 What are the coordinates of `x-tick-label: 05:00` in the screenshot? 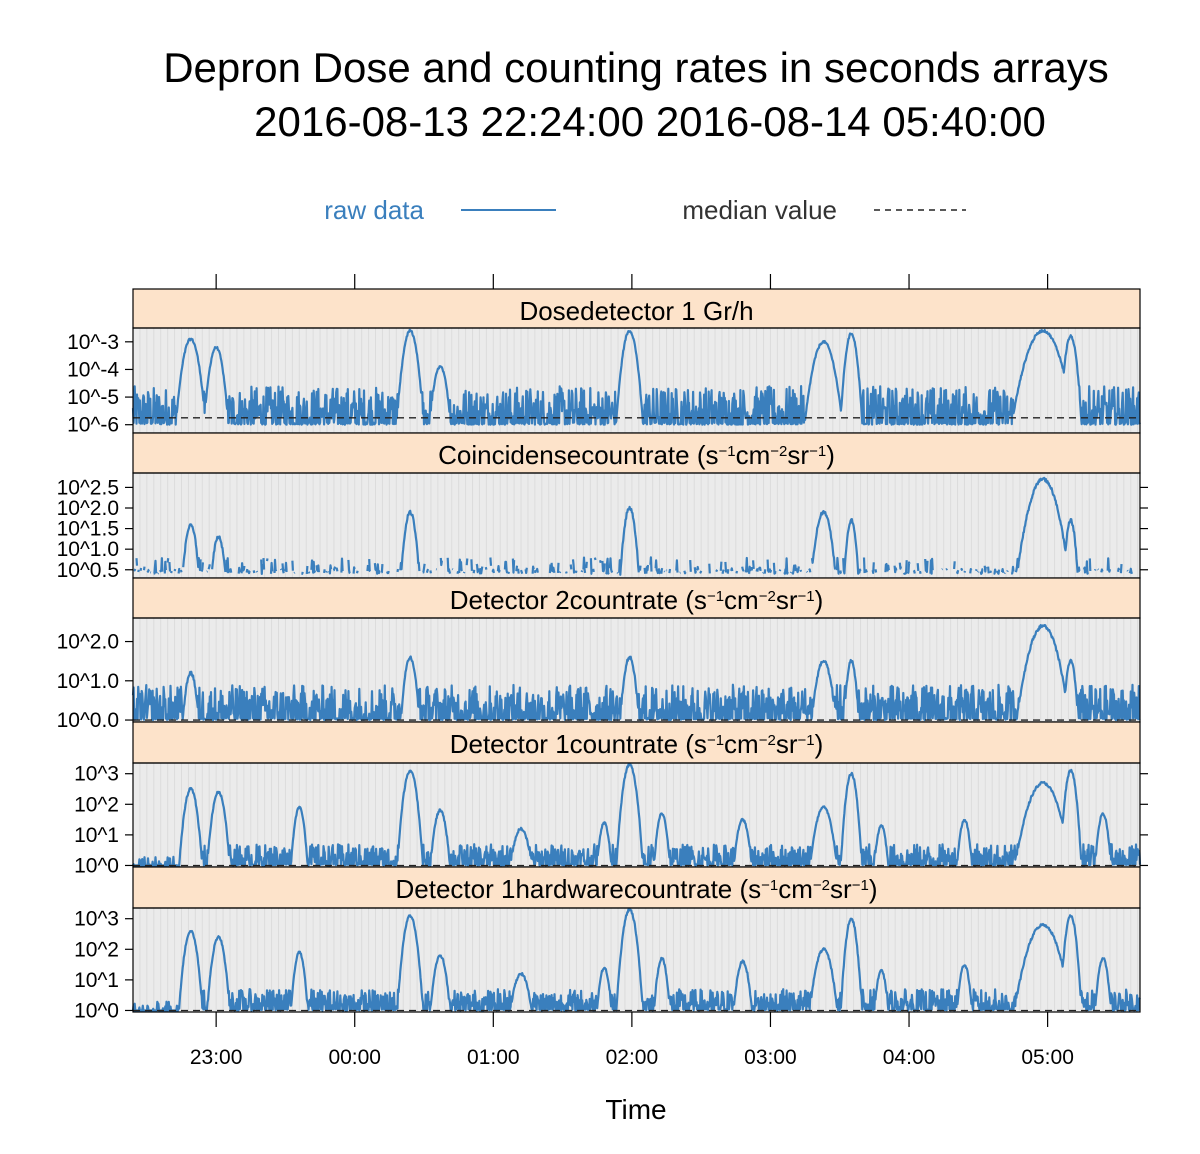 It's located at (1047, 1057).